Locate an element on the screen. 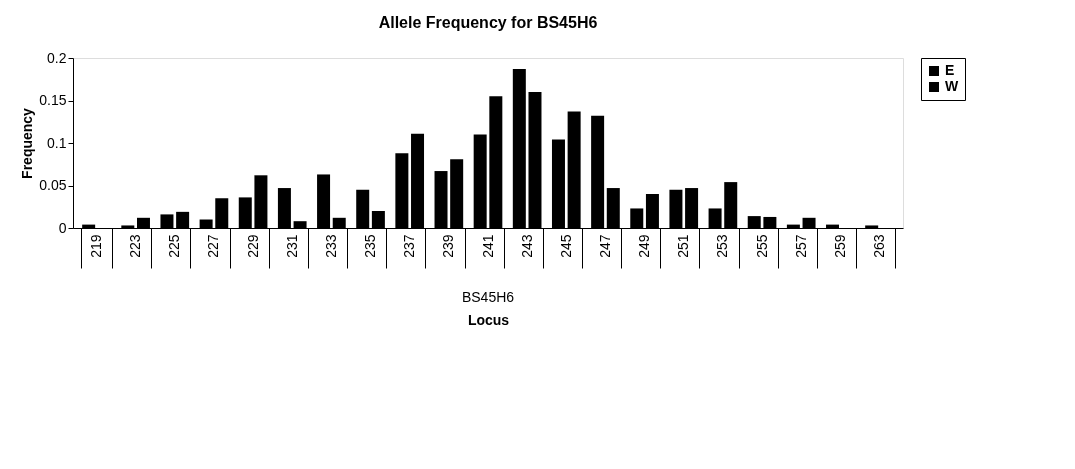  x-tick-label: 259 is located at coordinates (839, 246).